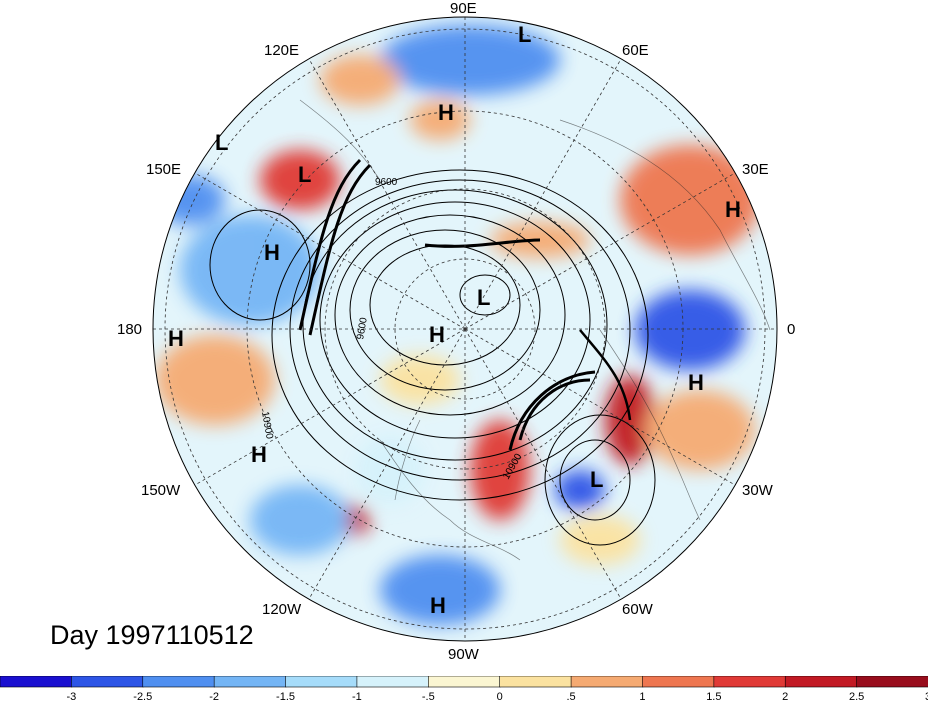 The width and height of the screenshot is (928, 702). Describe the element at coordinates (285, 696) in the screenshot. I see `colorbar-tick-label: -1.5` at that location.